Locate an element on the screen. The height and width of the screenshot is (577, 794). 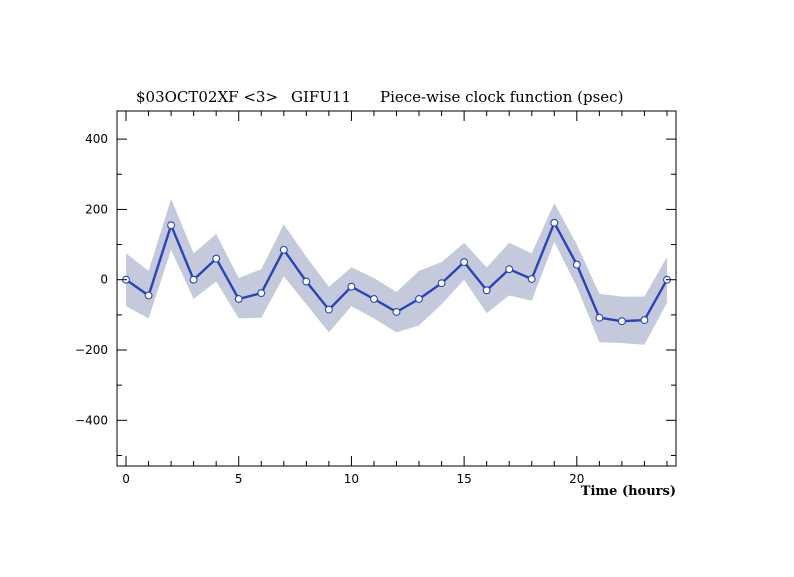
y-tick-label: 400 is located at coordinates (96, 139).